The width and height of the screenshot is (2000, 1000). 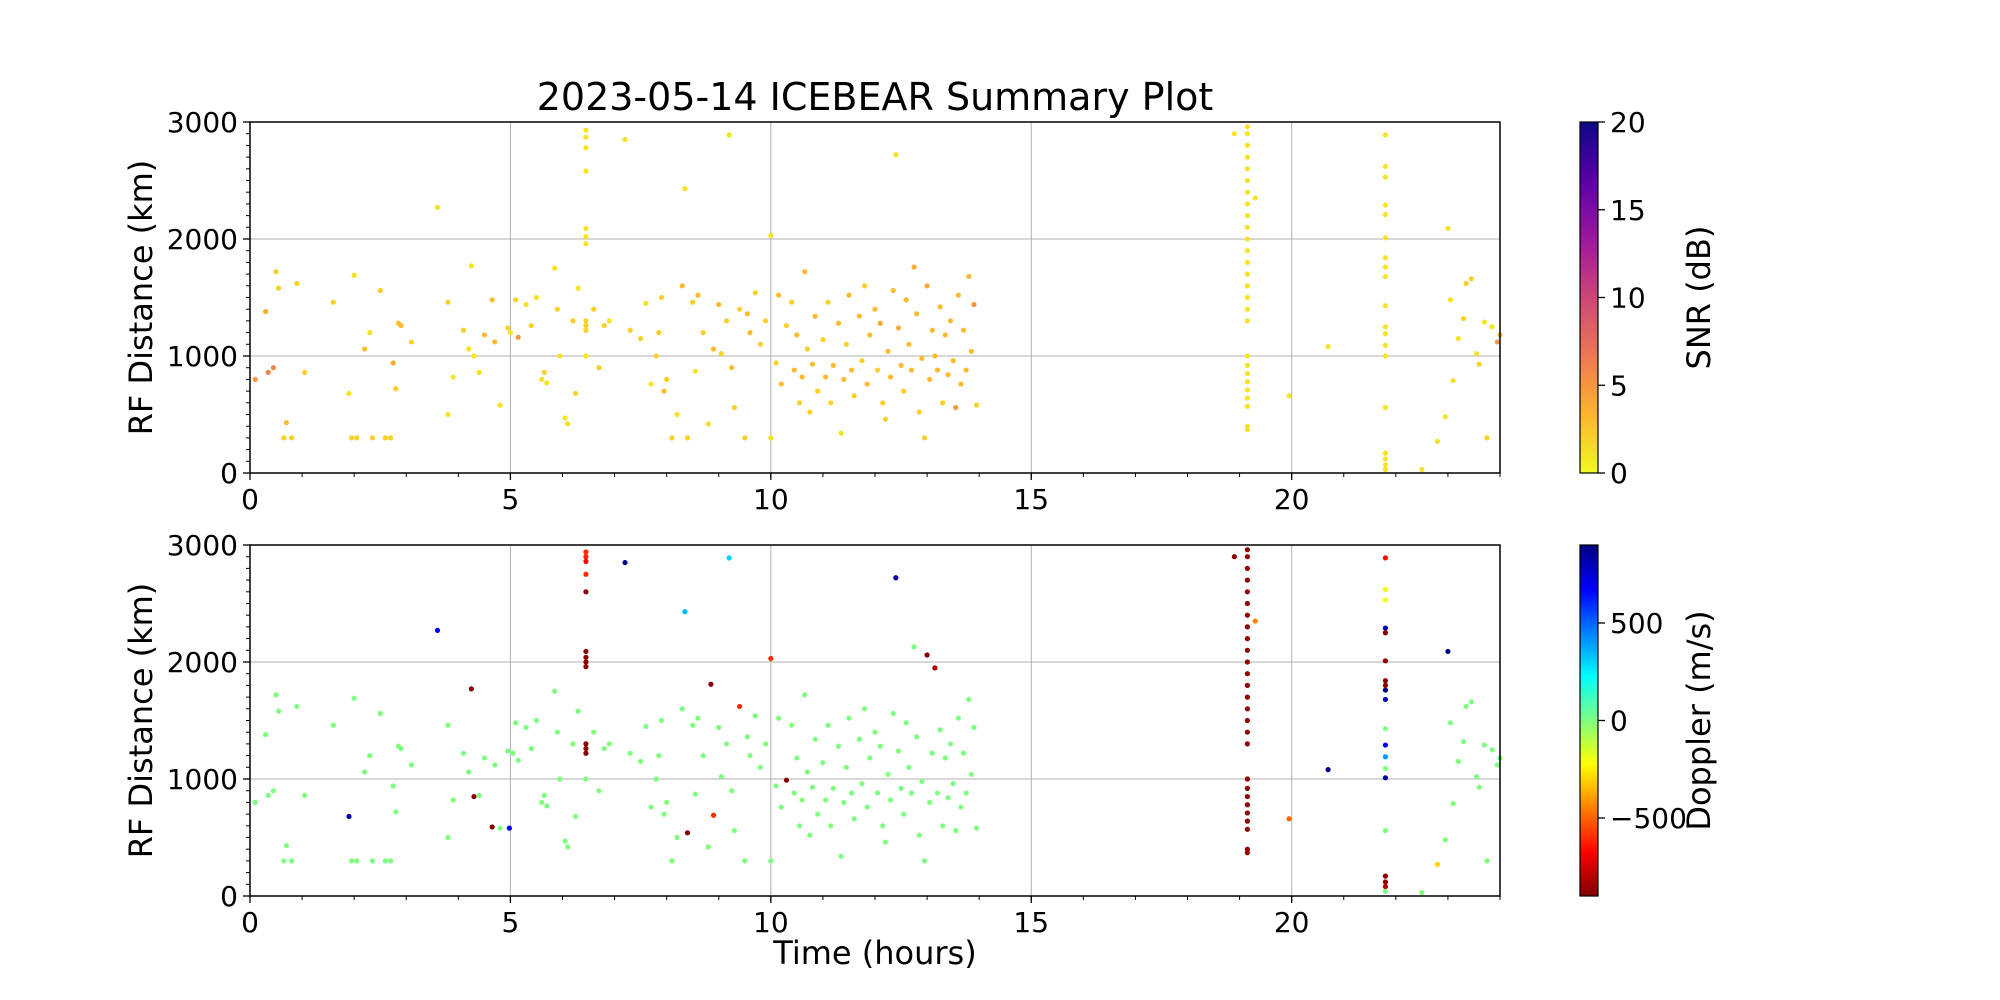 What do you see at coordinates (1628, 298) in the screenshot?
I see `colorbar-tick-label: 10` at bounding box center [1628, 298].